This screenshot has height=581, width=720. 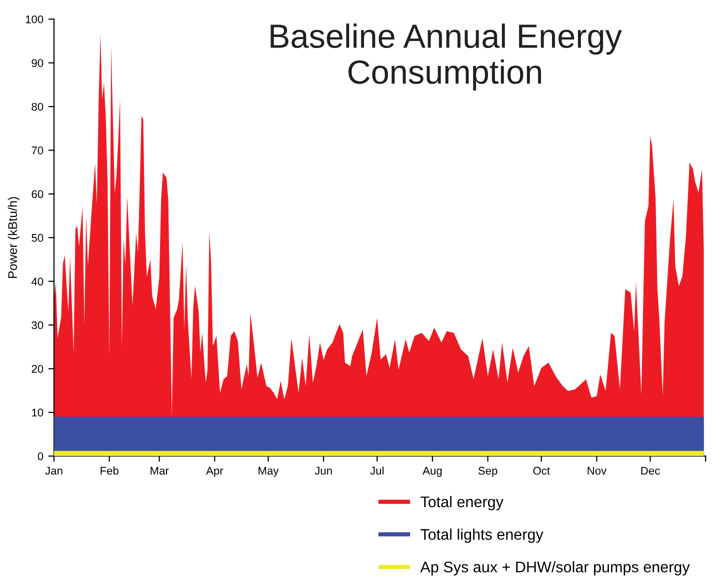 What do you see at coordinates (38, 63) in the screenshot?
I see `y-tick-label: 90` at bounding box center [38, 63].